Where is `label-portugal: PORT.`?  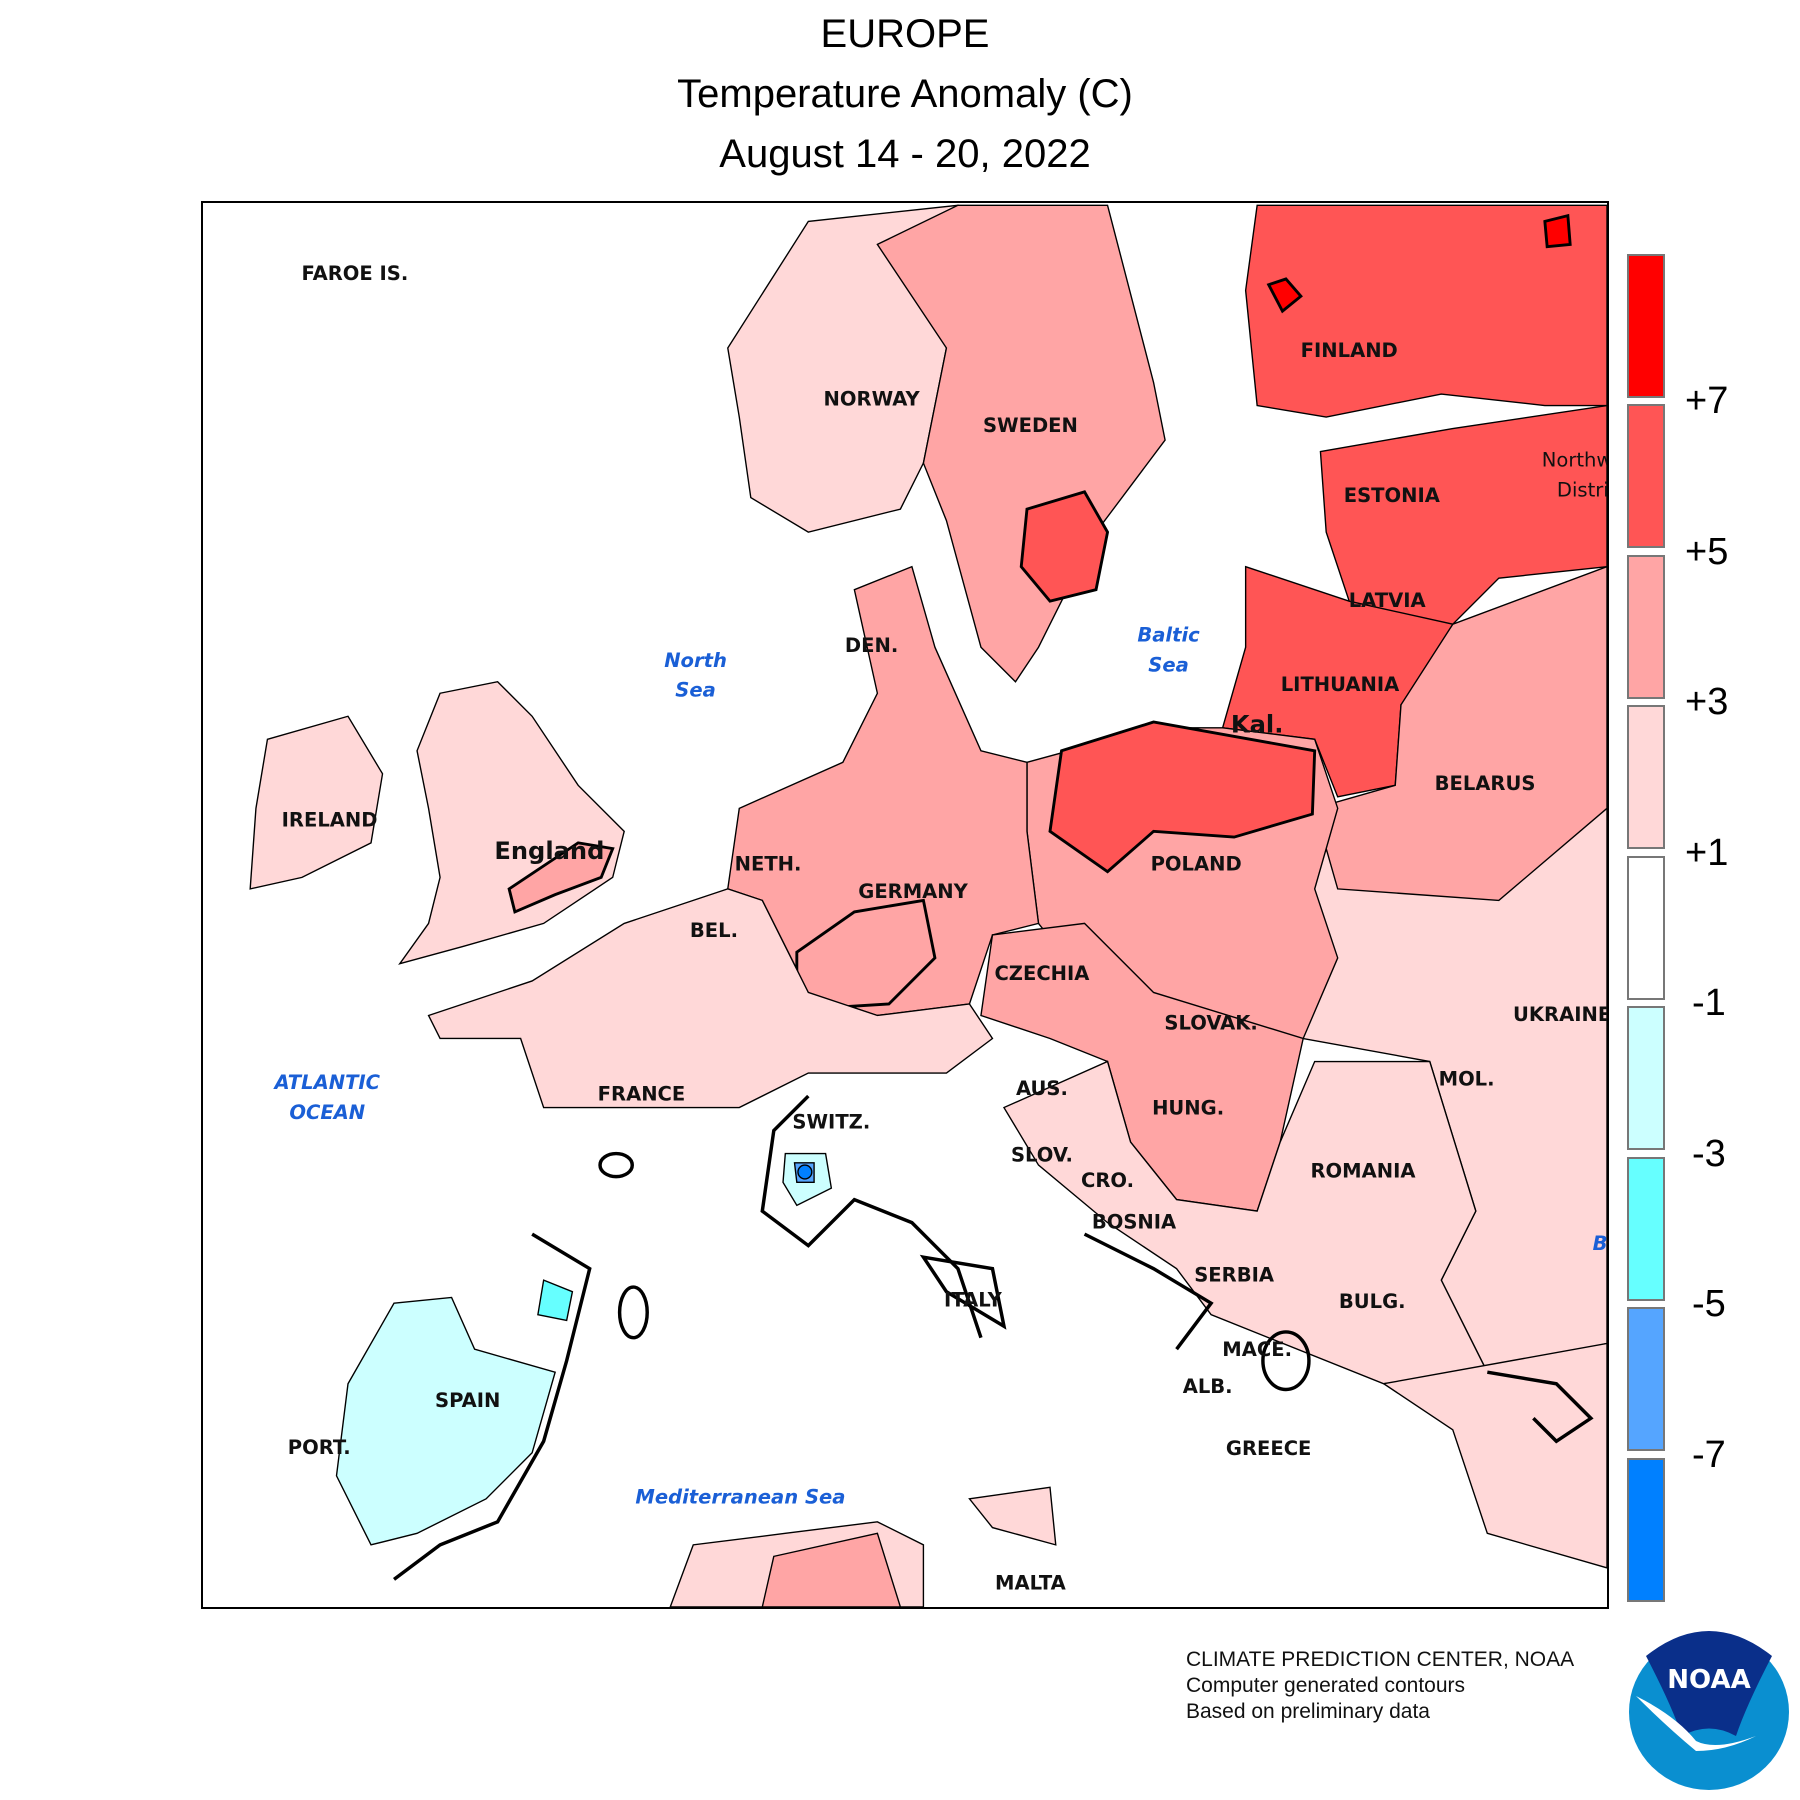 label-portugal: PORT. is located at coordinates (319, 1447).